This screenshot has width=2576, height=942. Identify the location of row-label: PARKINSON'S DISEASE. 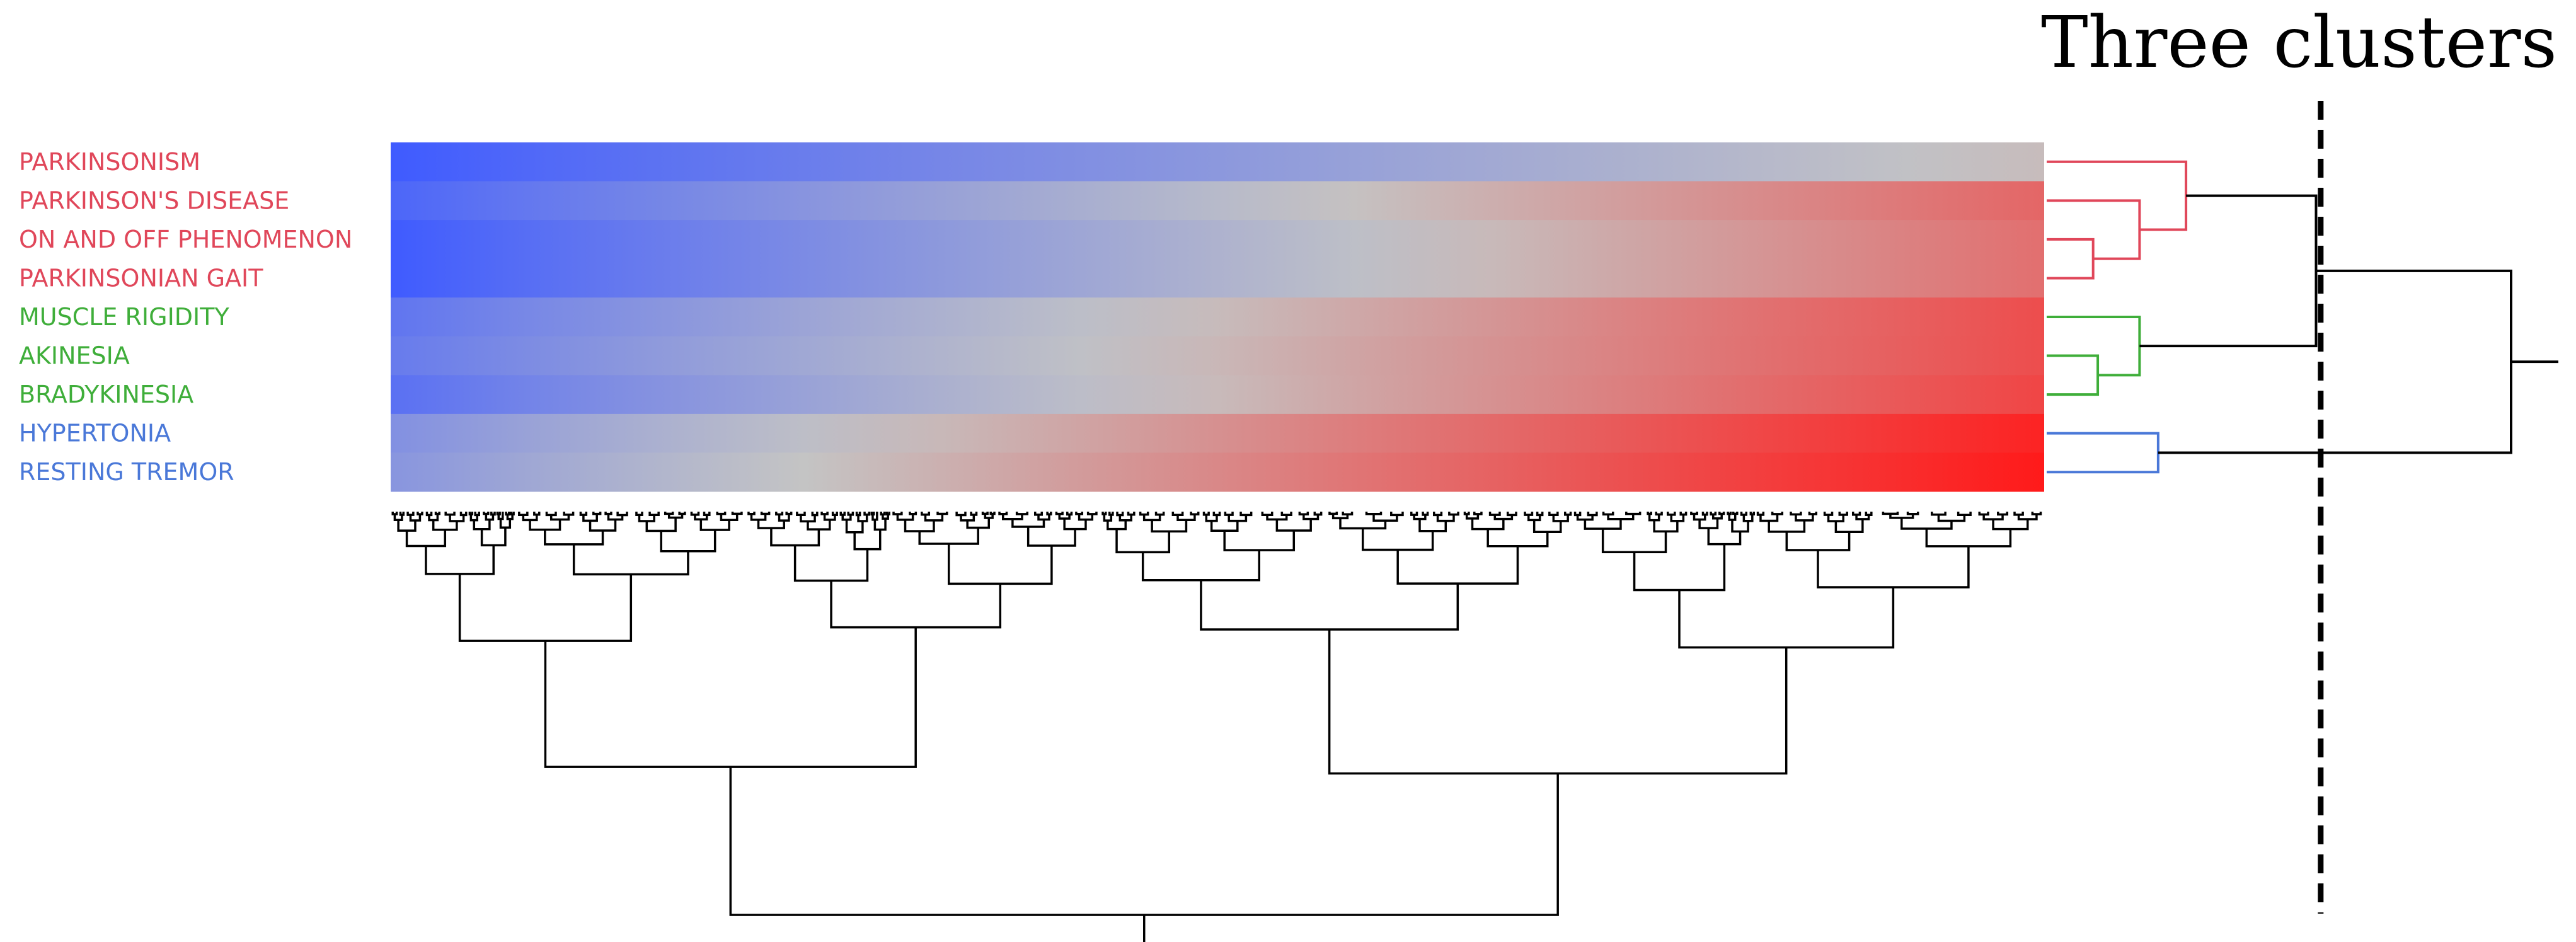
(154, 200).